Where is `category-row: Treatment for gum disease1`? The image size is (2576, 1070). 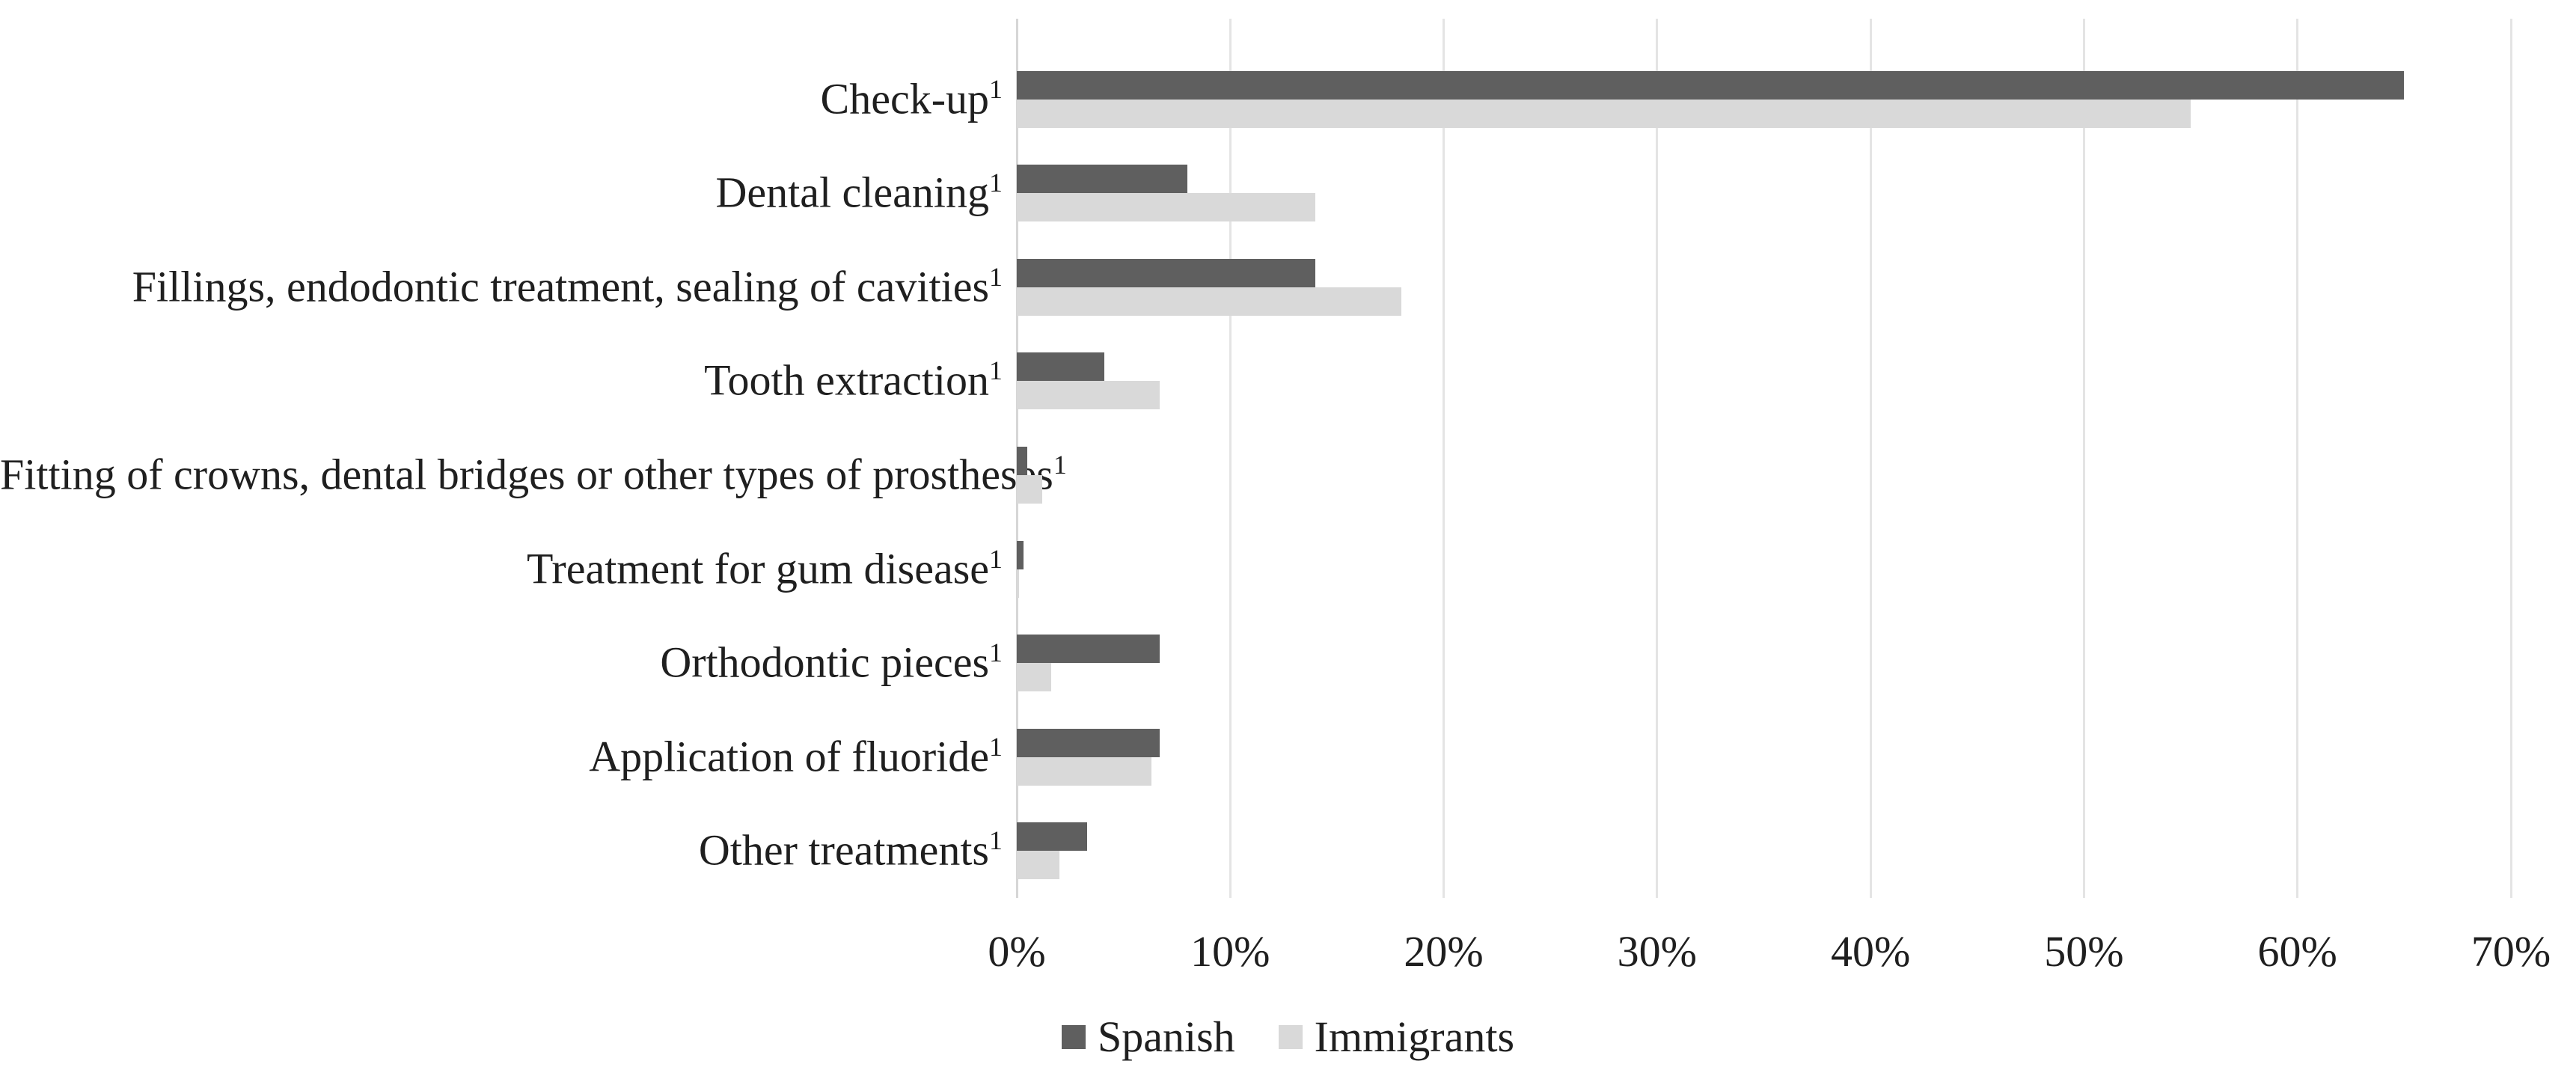
category-row: Treatment for gum disease1 is located at coordinates (1288, 569).